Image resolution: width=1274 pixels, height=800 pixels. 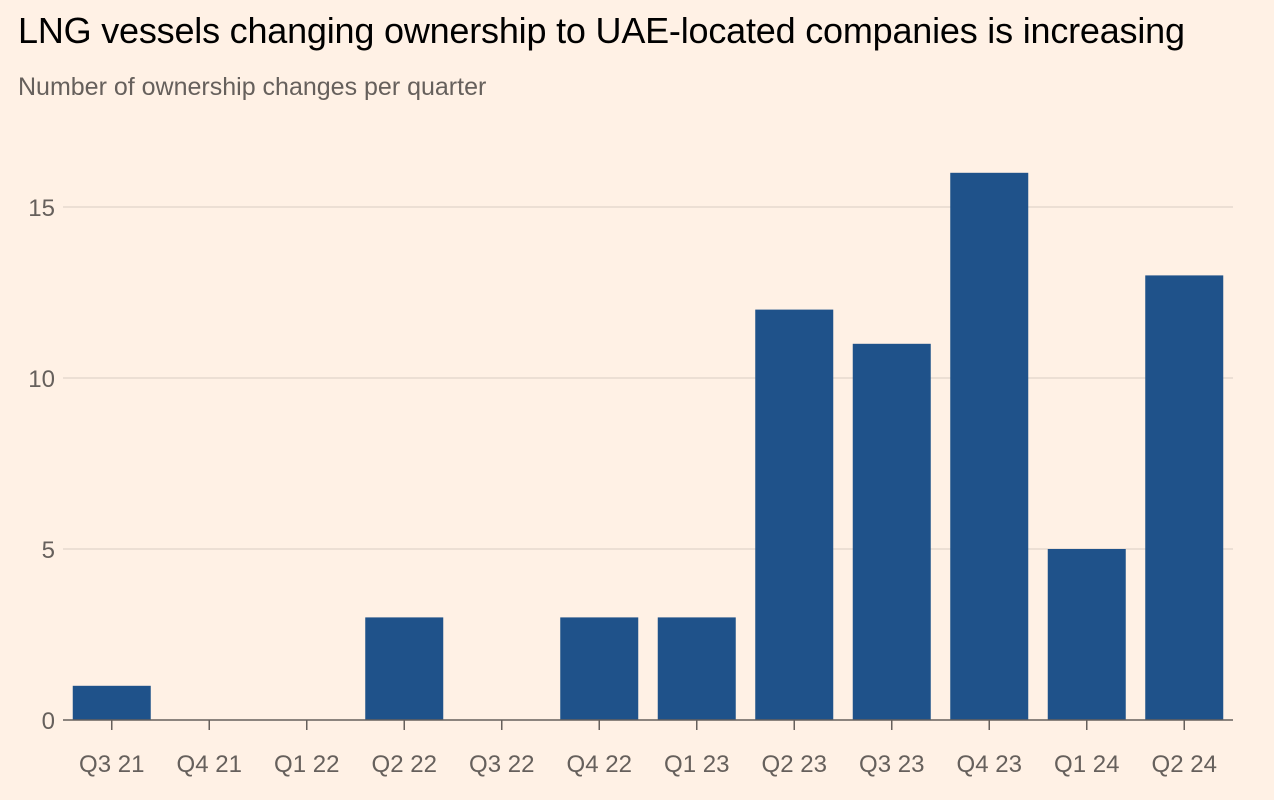 I want to click on x-tick-label: Q1 24, so click(x=1086, y=764).